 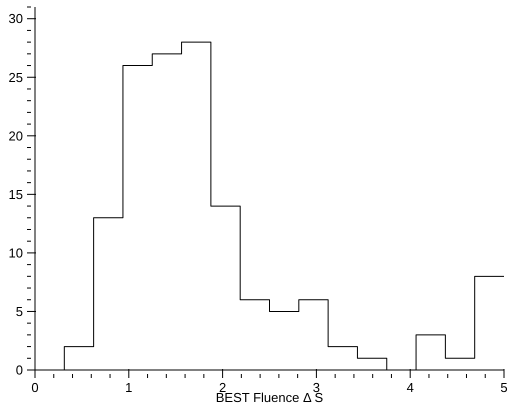 I want to click on y-tick-label: 15, so click(x=15, y=194).